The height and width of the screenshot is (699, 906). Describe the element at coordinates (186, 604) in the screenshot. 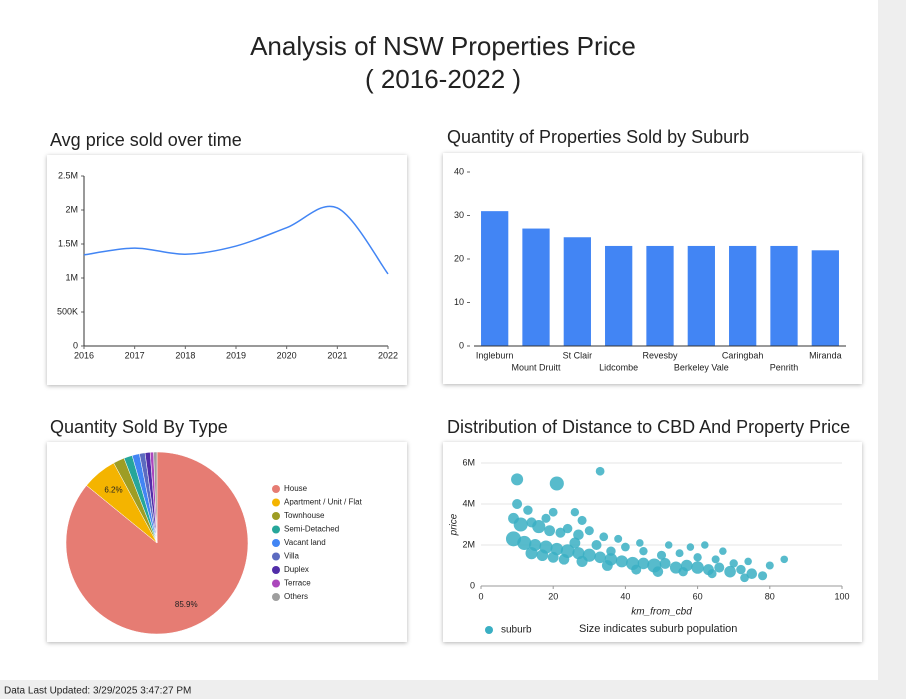

I see `slice-label: 85.9%` at that location.